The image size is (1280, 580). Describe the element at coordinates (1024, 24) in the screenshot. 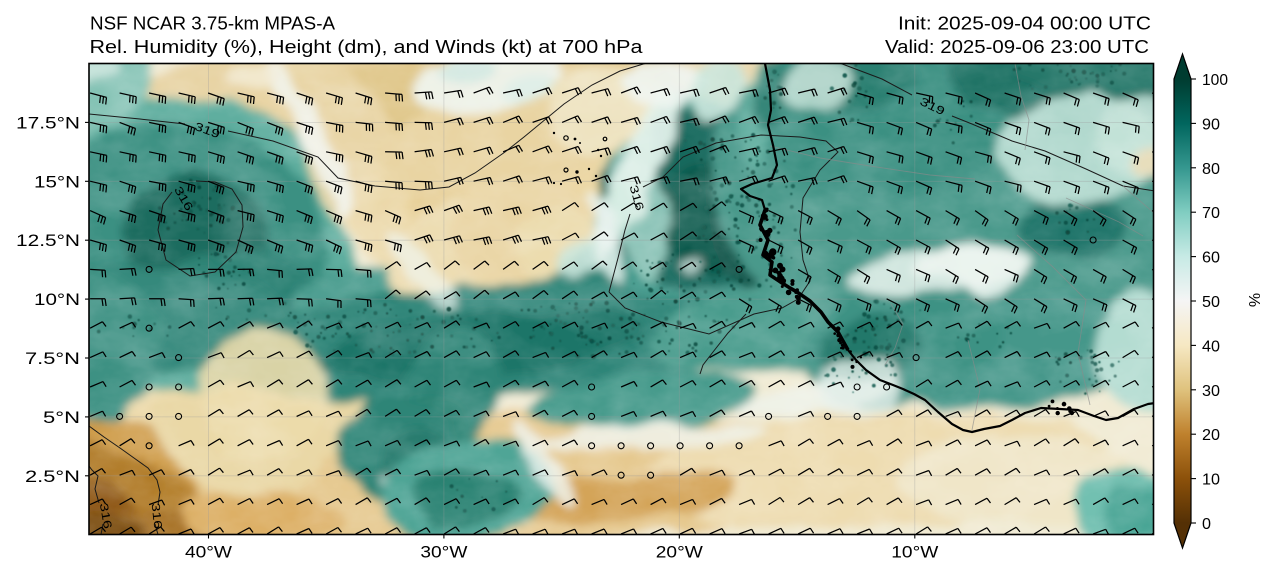

I see `svg-text: Init: 2025-09-04 00:00 UTC` at that location.